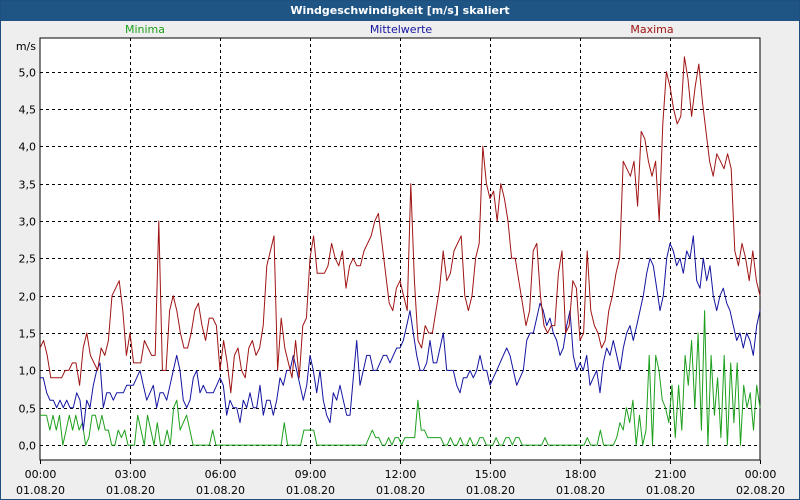 The image size is (800, 500). What do you see at coordinates (28, 446) in the screenshot?
I see `y-tick-label: 0,0` at bounding box center [28, 446].